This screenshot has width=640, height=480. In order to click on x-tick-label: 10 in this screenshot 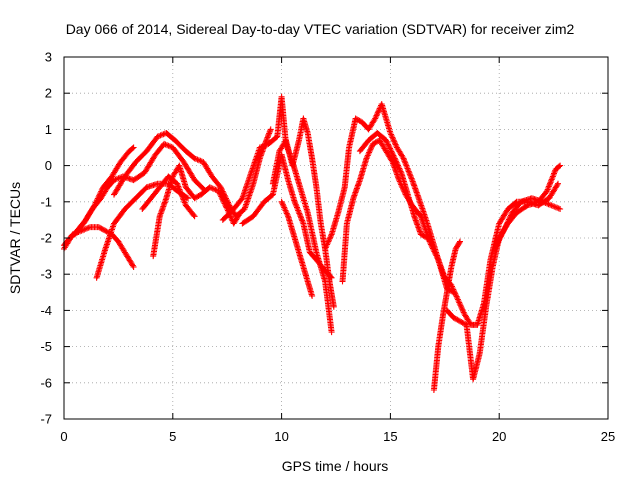, I will do `click(281, 436)`.